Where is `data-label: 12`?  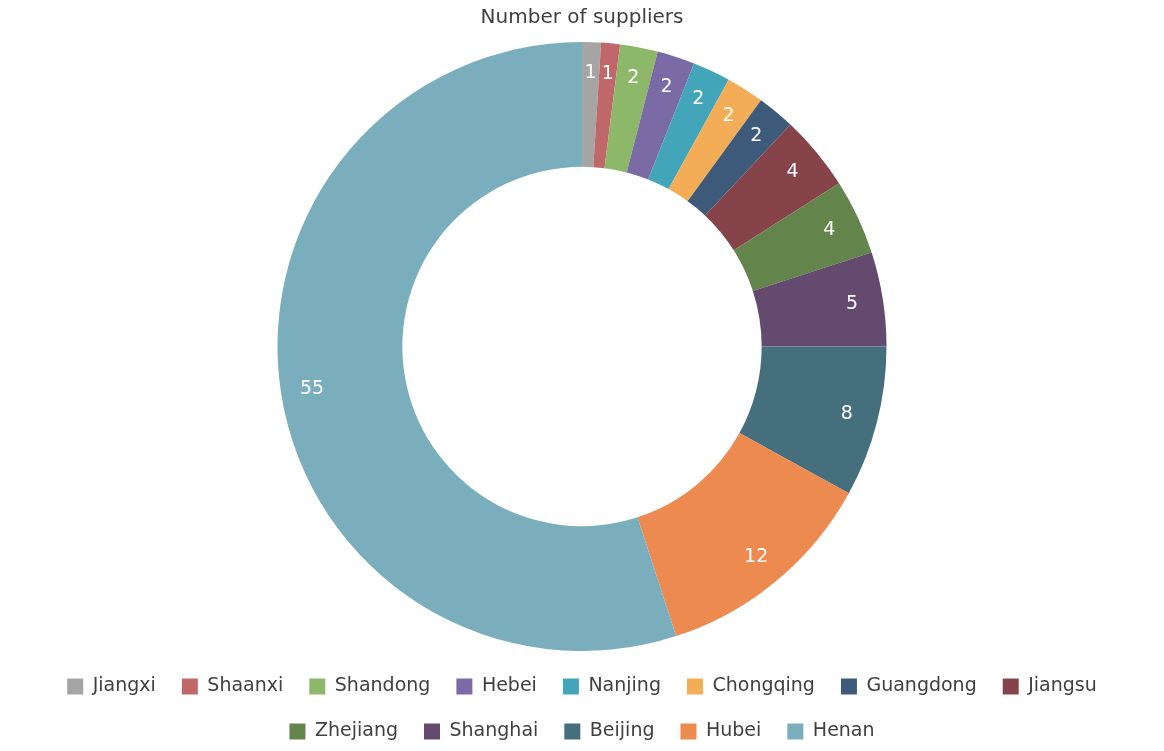 data-label: 12 is located at coordinates (756, 555).